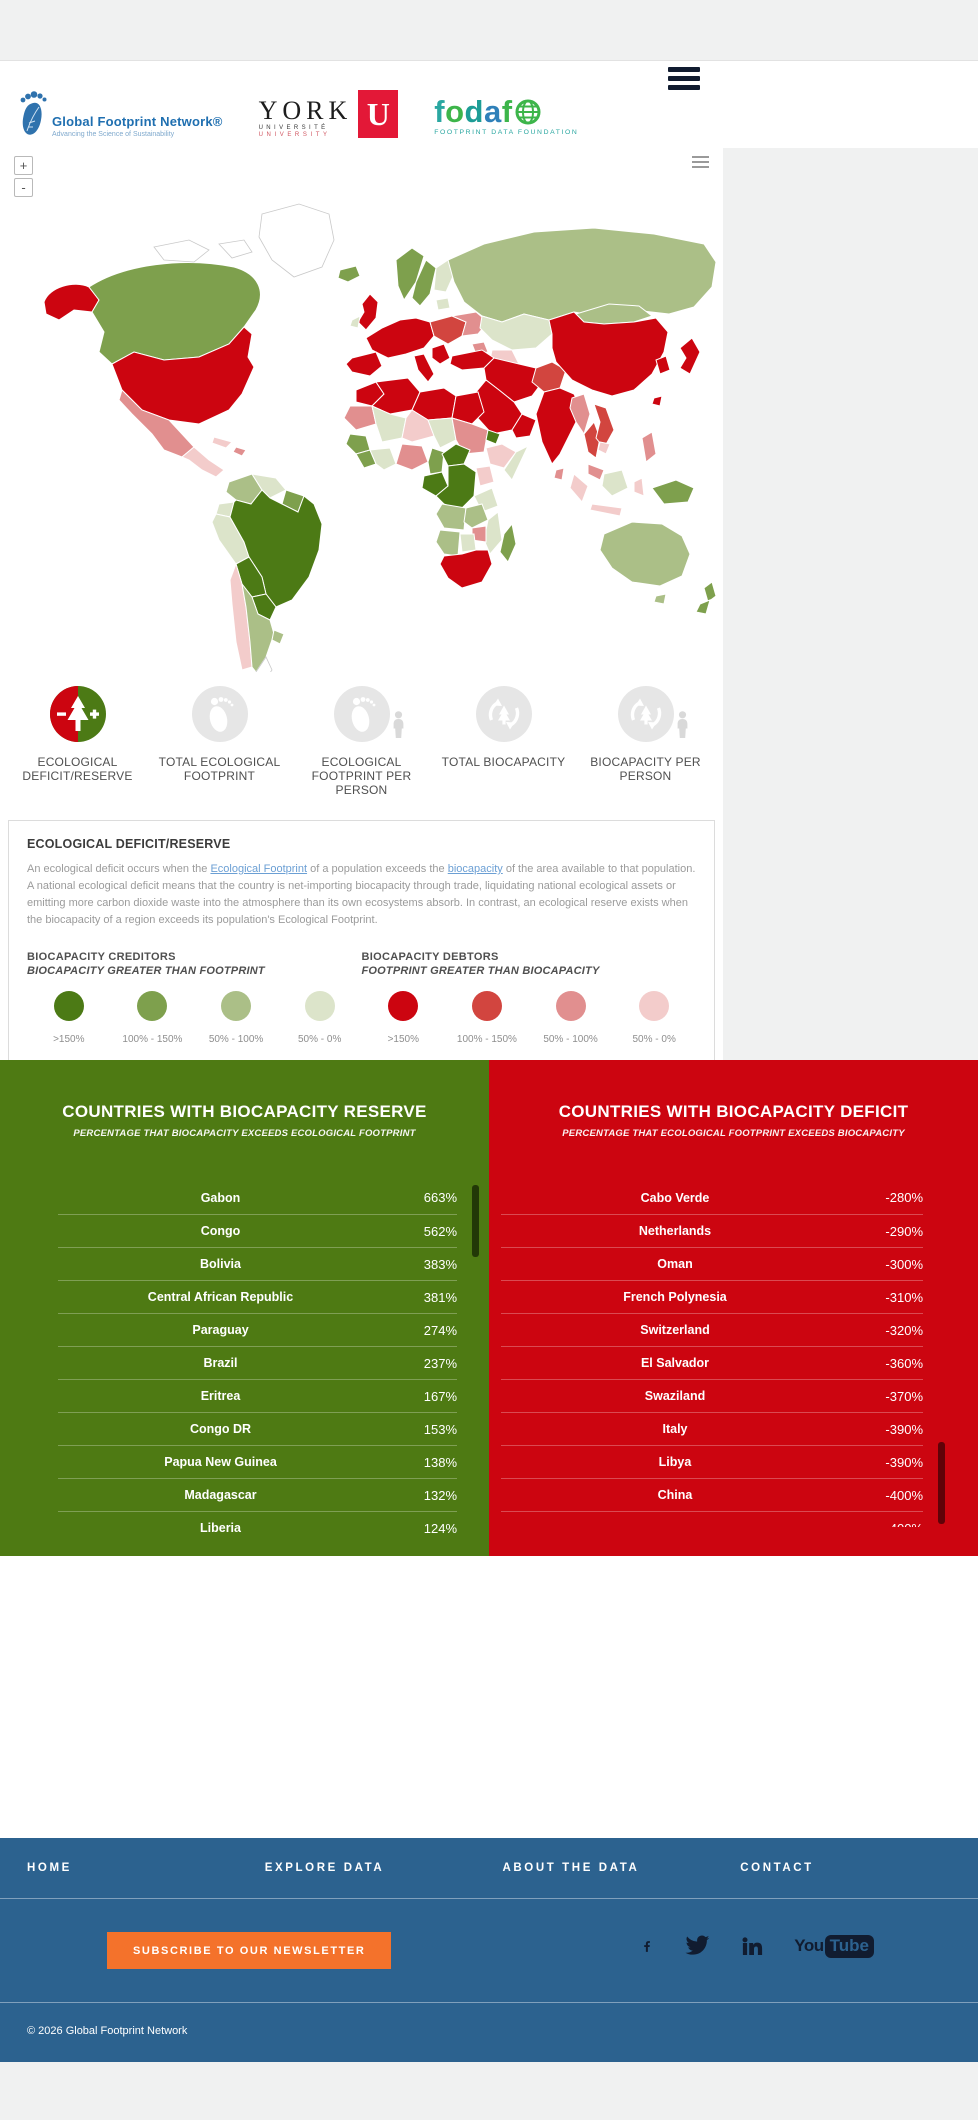 Image resolution: width=978 pixels, height=2120 pixels. I want to click on map-mode-tabs: ECOLOGICAL DEFICIT/RESERVE, so click(361, 739).